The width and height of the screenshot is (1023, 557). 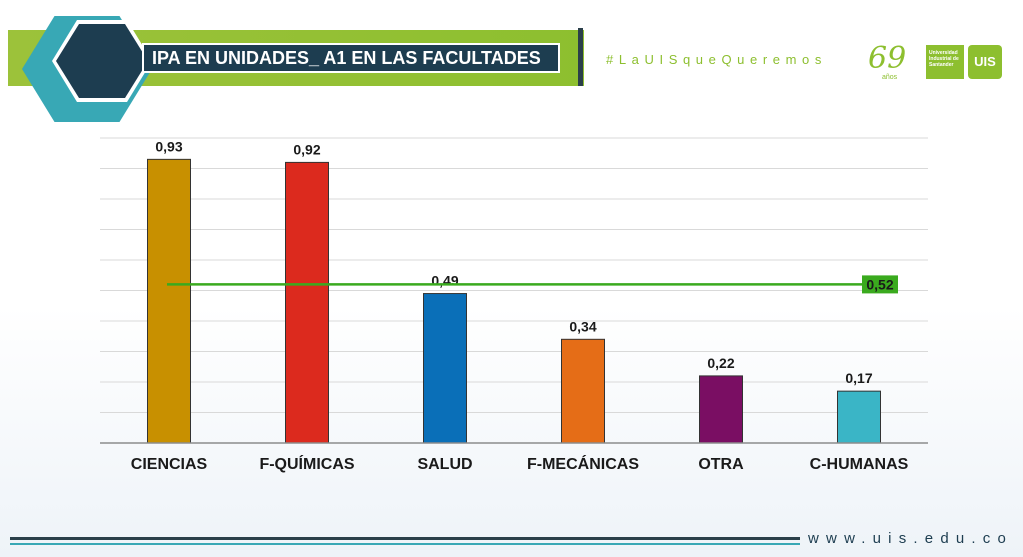 What do you see at coordinates (169, 464) in the screenshot?
I see `category-label: CIENCIAS` at bounding box center [169, 464].